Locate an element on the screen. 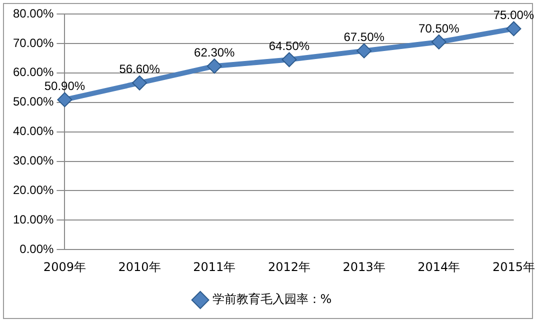 This screenshot has width=538, height=324. x-tick-label: 2014年 is located at coordinates (439, 267).